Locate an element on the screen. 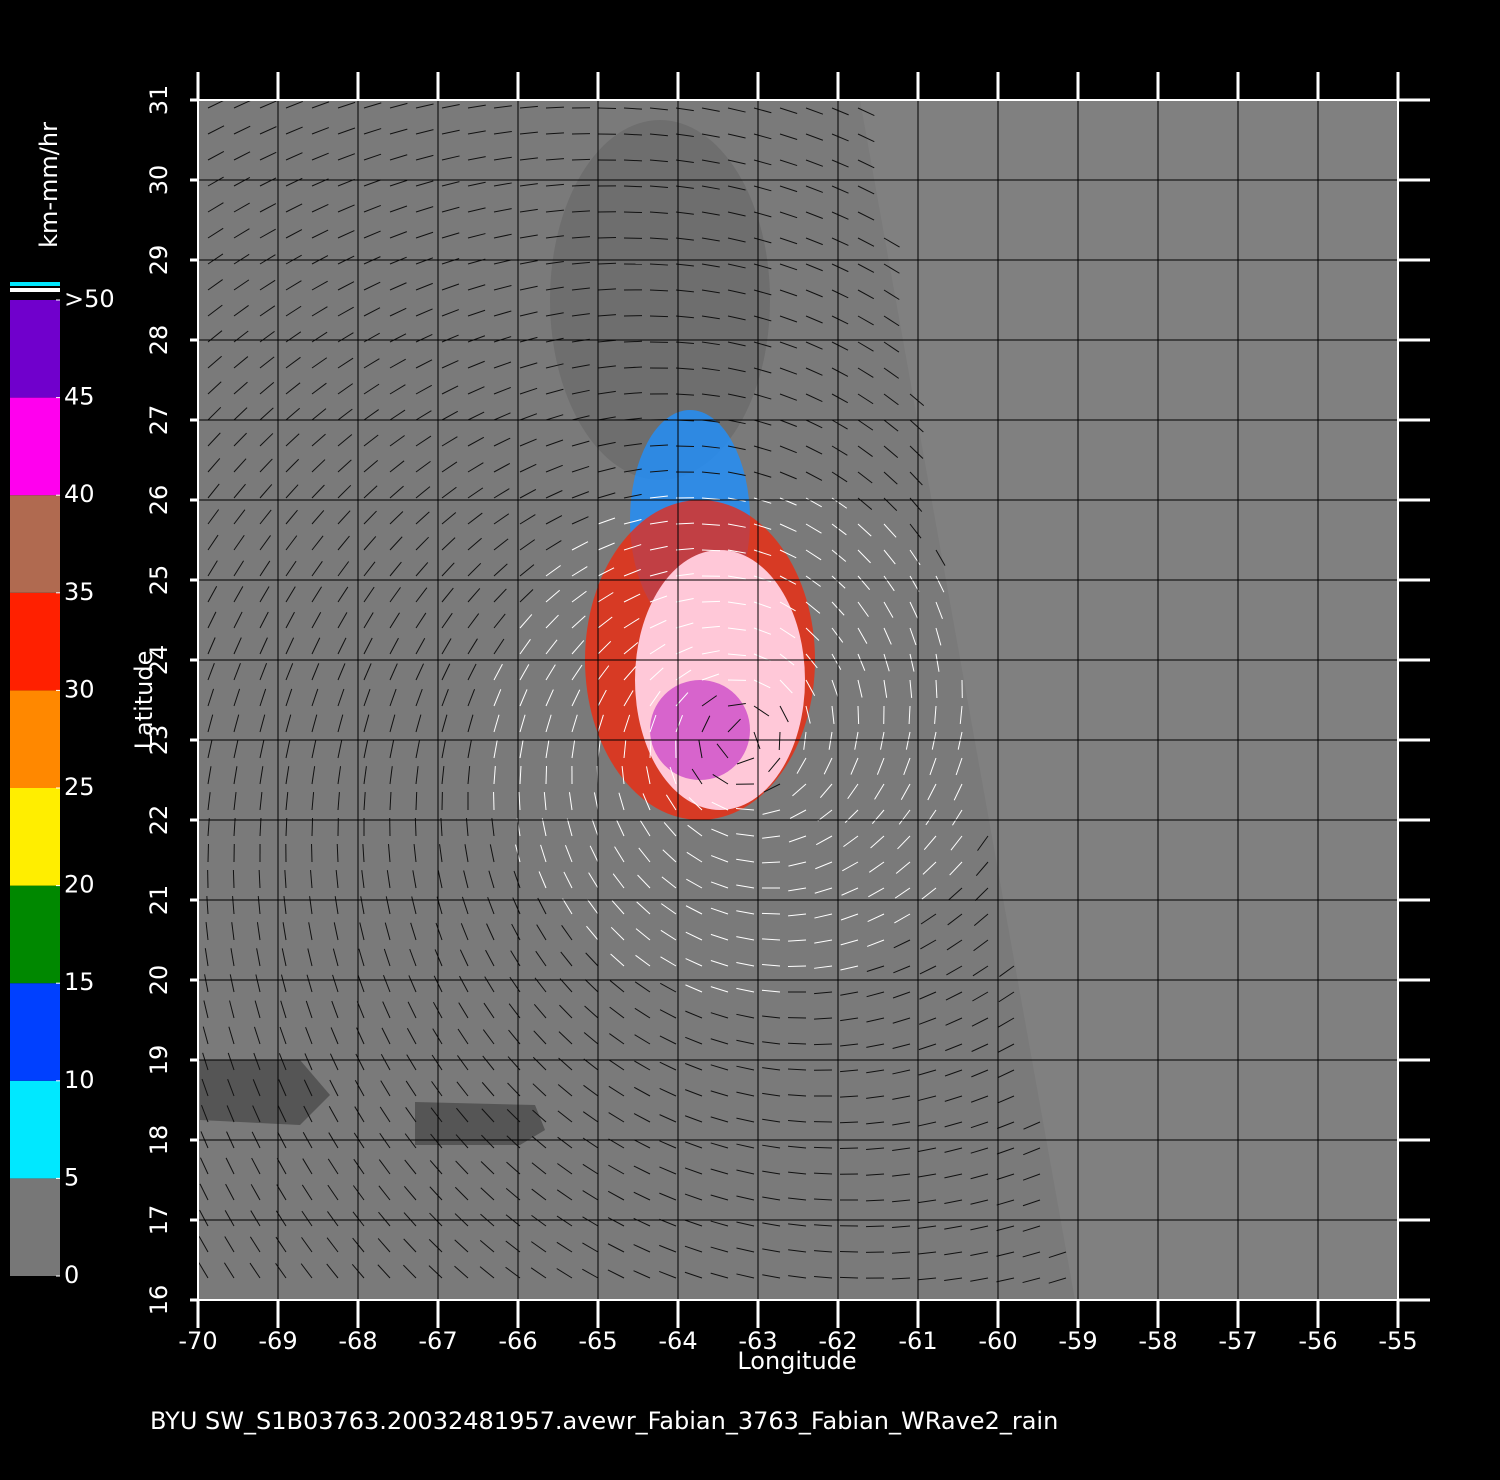  y-tick-label: 29 is located at coordinates (159, 260).